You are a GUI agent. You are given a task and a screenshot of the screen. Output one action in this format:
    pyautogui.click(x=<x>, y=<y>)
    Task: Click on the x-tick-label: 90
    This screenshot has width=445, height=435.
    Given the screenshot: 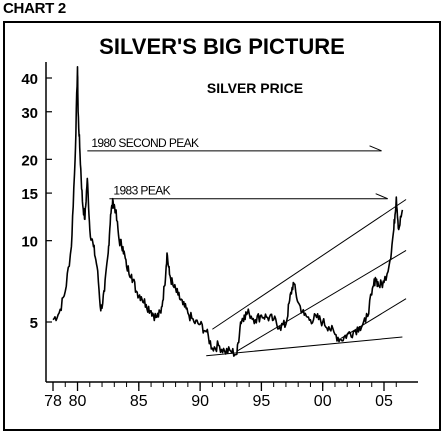 What is the action you would take?
    pyautogui.click(x=200, y=401)
    